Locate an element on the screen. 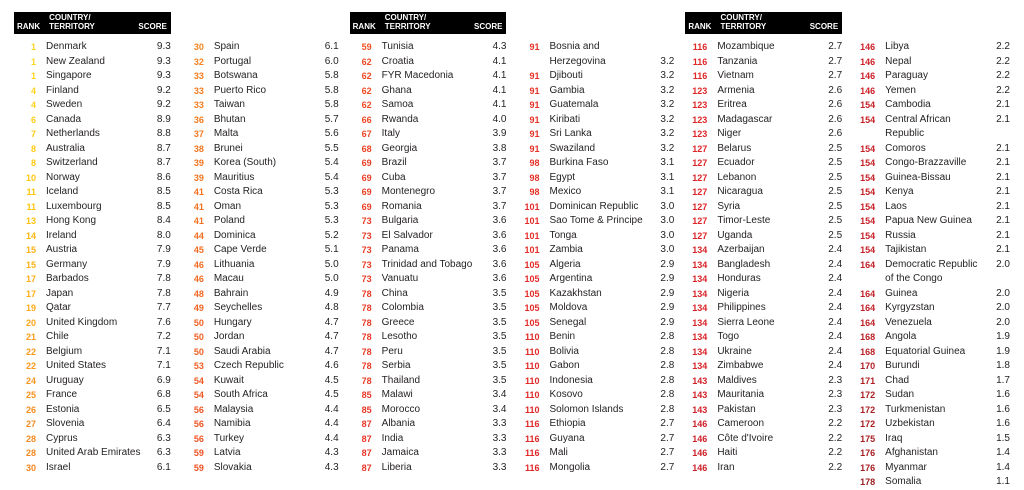  table-row: 143 Maldives 2.3 is located at coordinates (763, 381).